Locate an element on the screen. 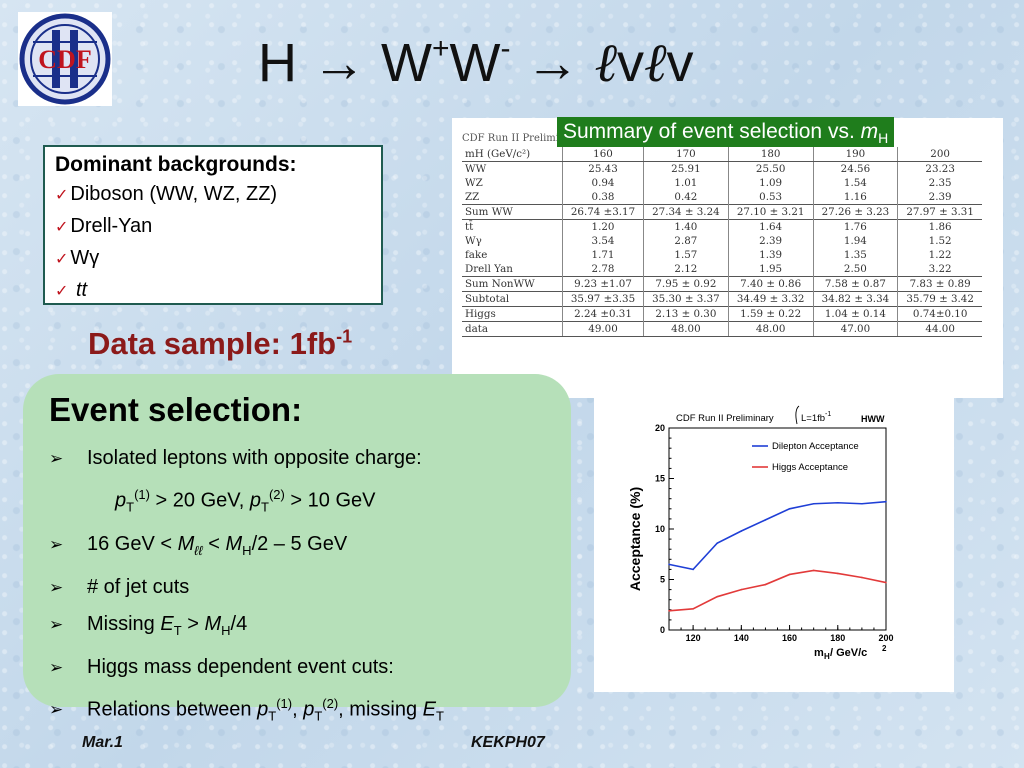 The width and height of the screenshot is (1024, 768). table-cell: Subtotal is located at coordinates (512, 299).